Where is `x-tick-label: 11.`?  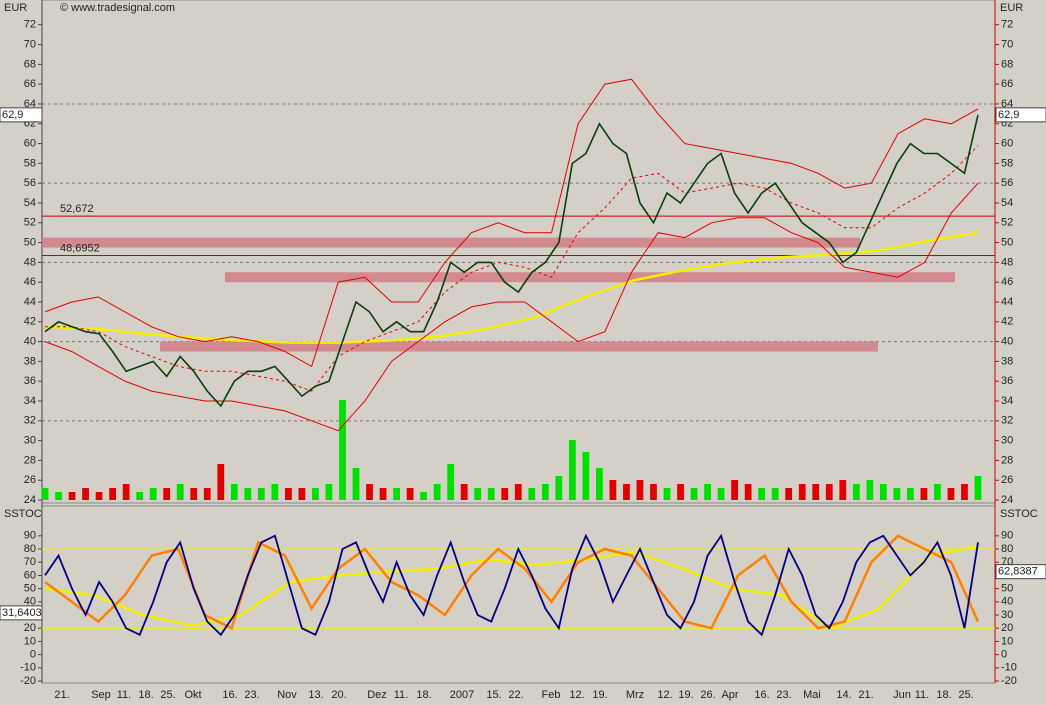 x-tick-label: 11. is located at coordinates (401, 695).